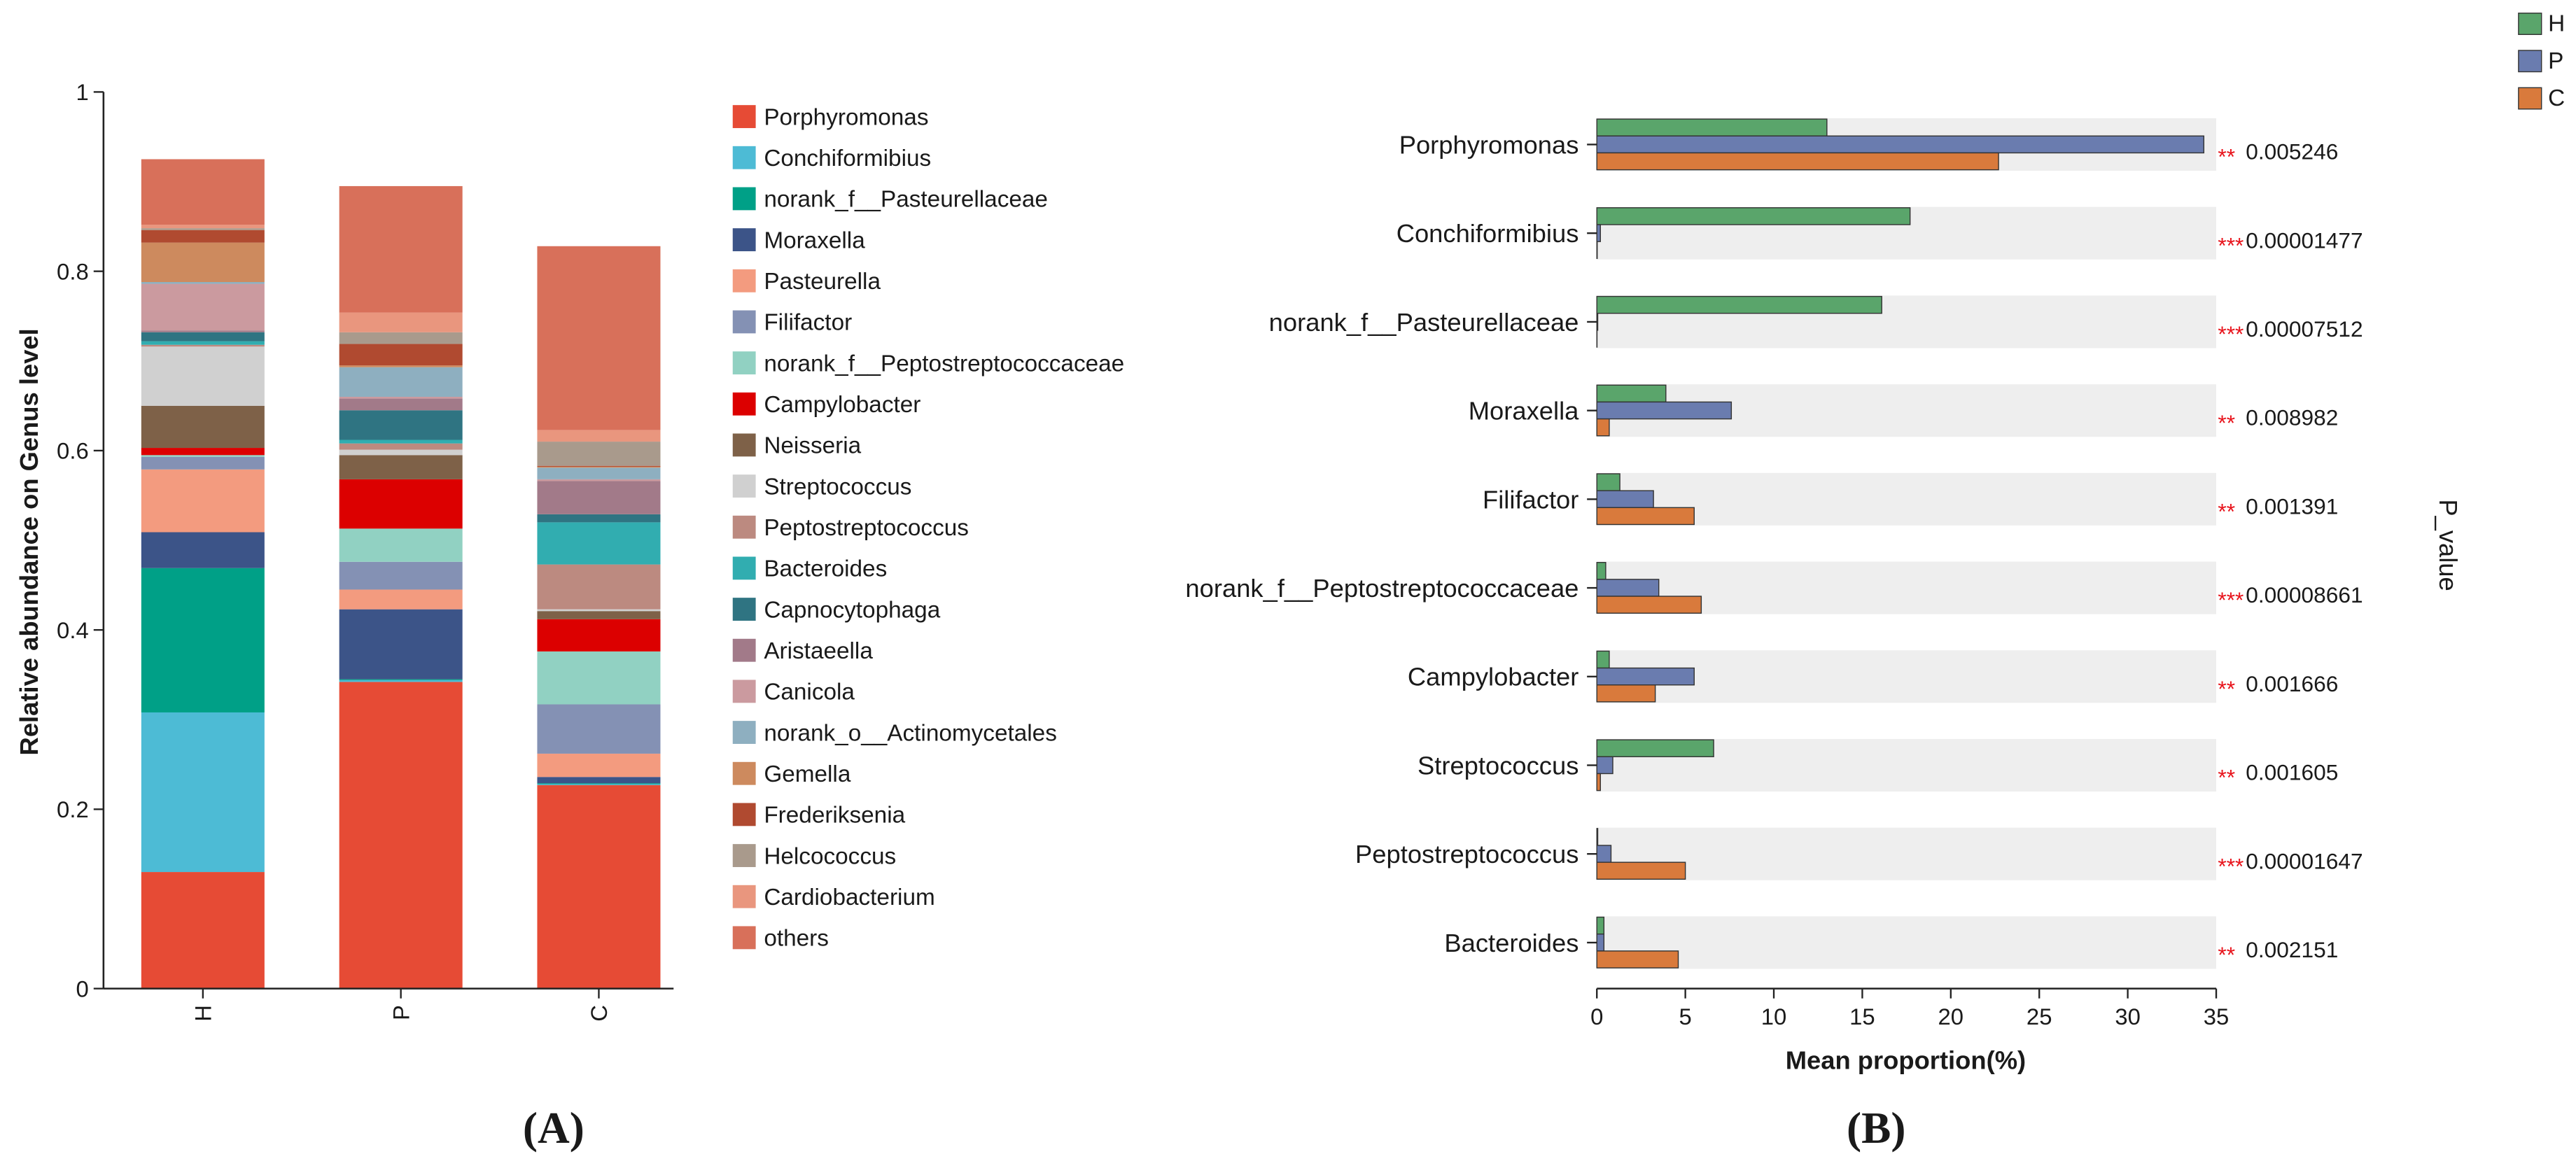 Image resolution: width=2576 pixels, height=1161 pixels. Describe the element at coordinates (599, 678) in the screenshot. I see `bar-segment-c-norank-f-peptostreptococcaceae` at that location.